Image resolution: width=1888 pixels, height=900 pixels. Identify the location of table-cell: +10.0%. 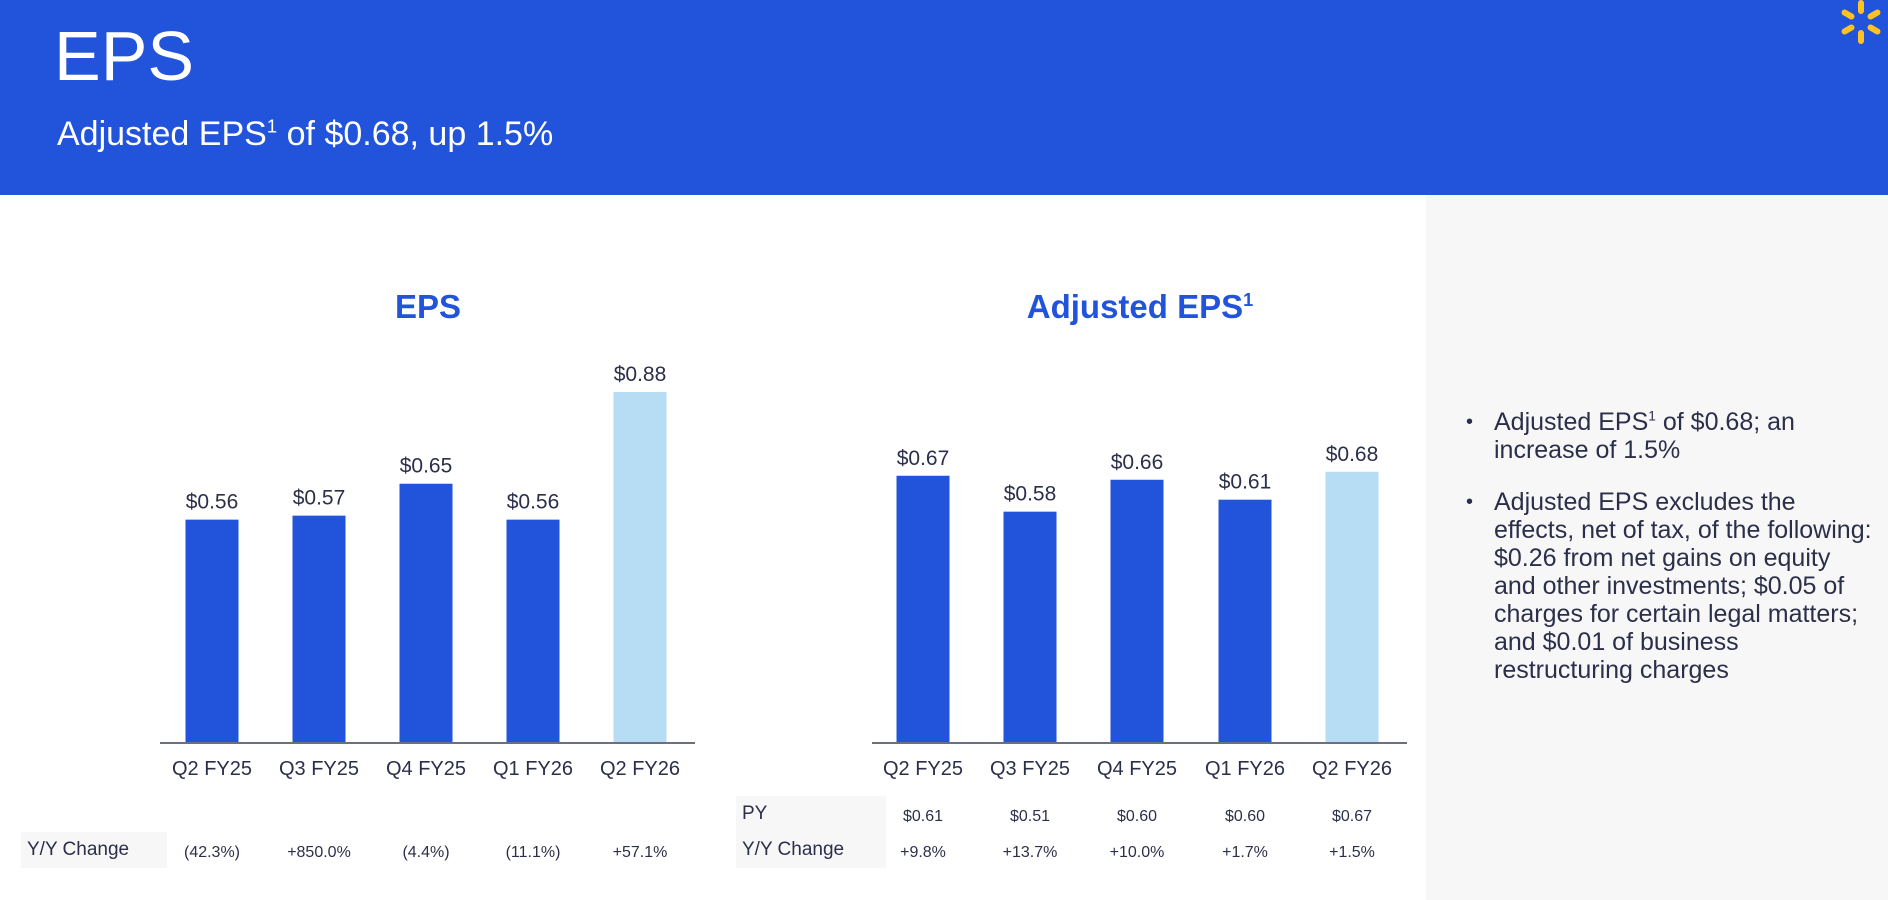
(1137, 852).